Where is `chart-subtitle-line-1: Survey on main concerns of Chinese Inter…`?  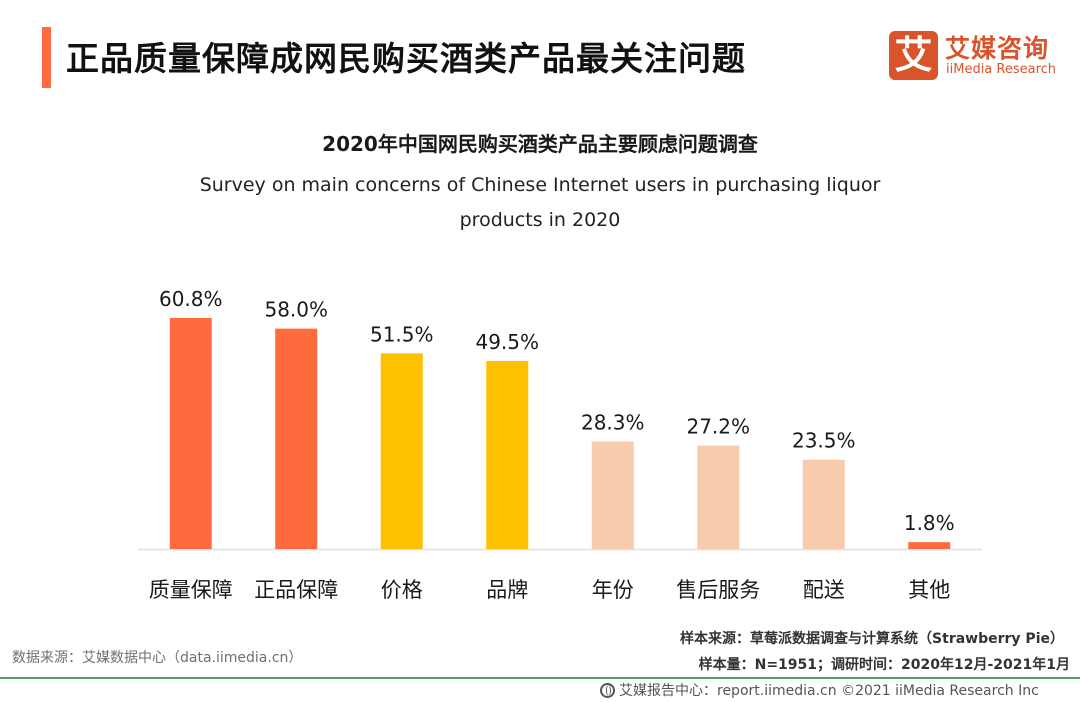
chart-subtitle-line-1: Survey on main concerns of Chinese Inter… is located at coordinates (540, 185).